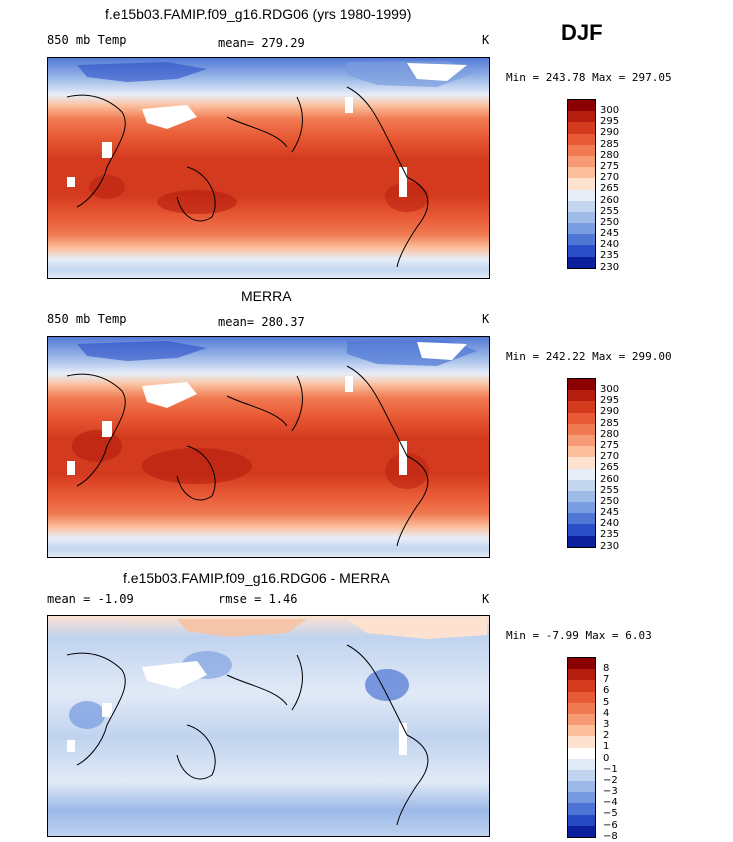 The height and width of the screenshot is (842, 733). Describe the element at coordinates (606, 747) in the screenshot. I see `colorbar-label: 1` at that location.